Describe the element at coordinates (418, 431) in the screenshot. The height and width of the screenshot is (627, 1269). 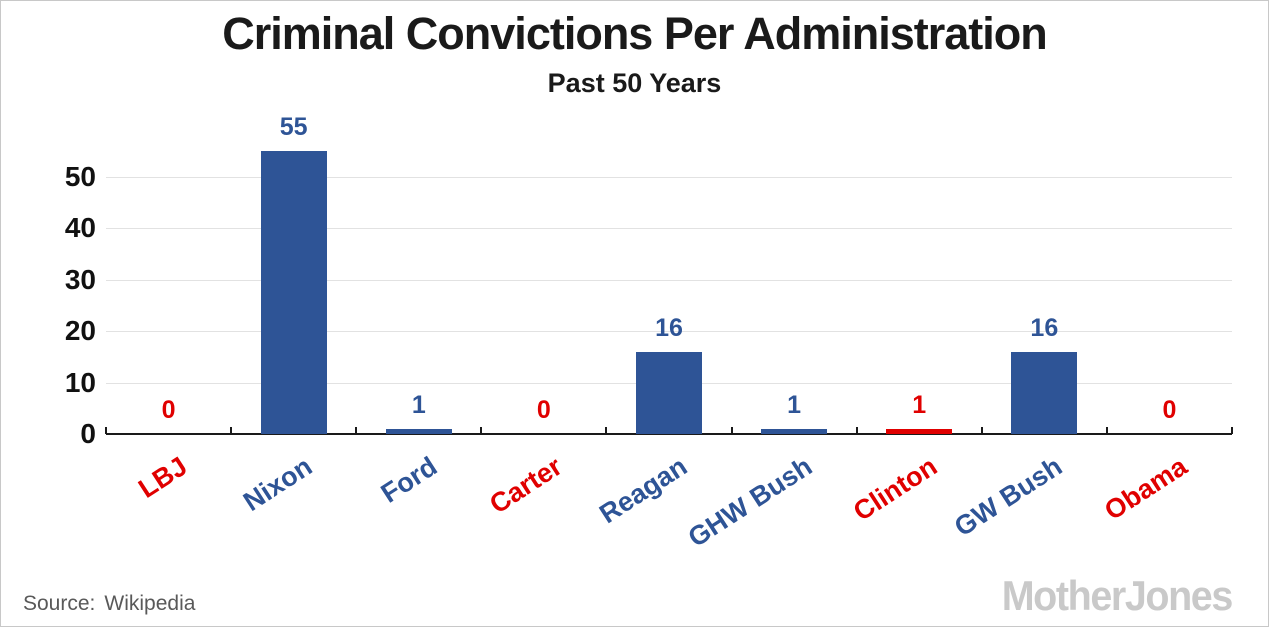
I see `bar-ford` at that location.